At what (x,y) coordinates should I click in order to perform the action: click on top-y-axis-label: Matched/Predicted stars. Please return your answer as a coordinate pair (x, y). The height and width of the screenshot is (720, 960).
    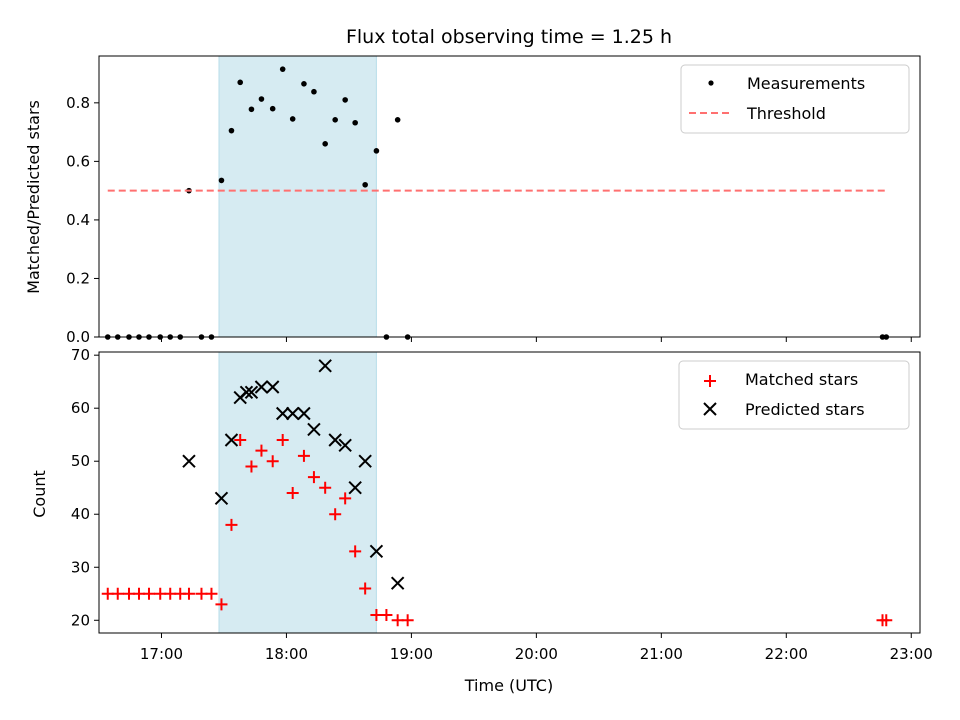
    Looking at the image, I should click on (33, 197).